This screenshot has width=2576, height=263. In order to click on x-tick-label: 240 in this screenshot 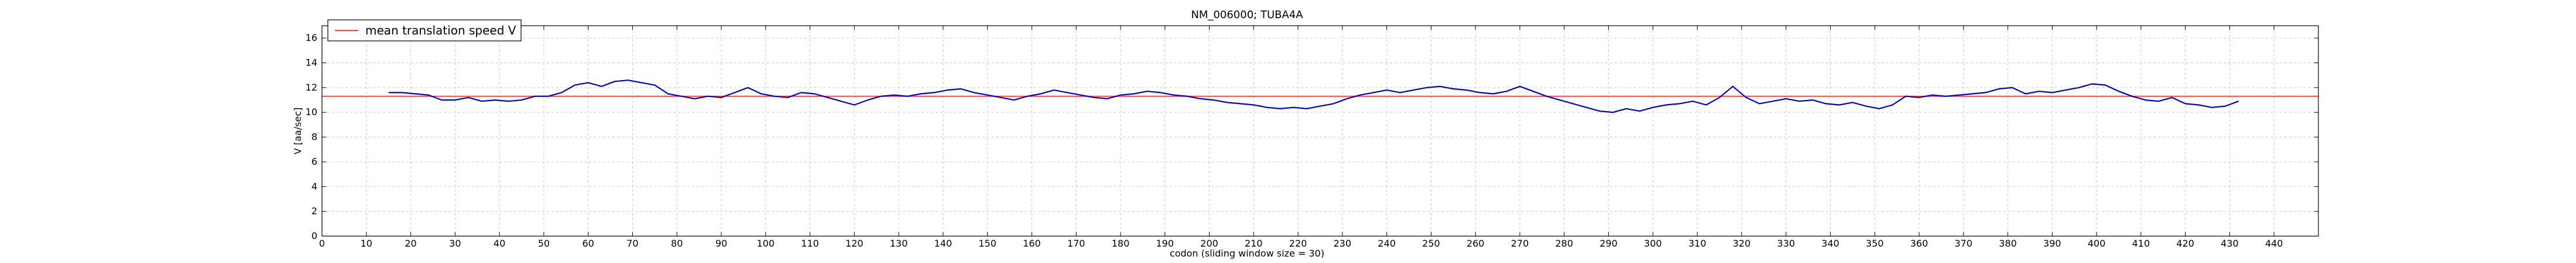, I will do `click(1387, 243)`.